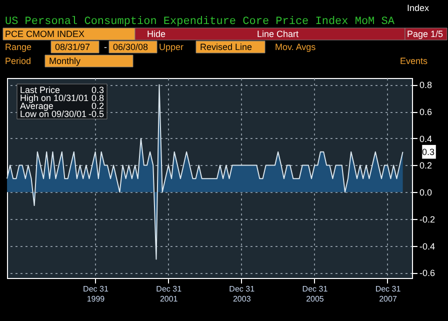  Describe the element at coordinates (171, 47) in the screenshot. I see `text: Upper` at that location.